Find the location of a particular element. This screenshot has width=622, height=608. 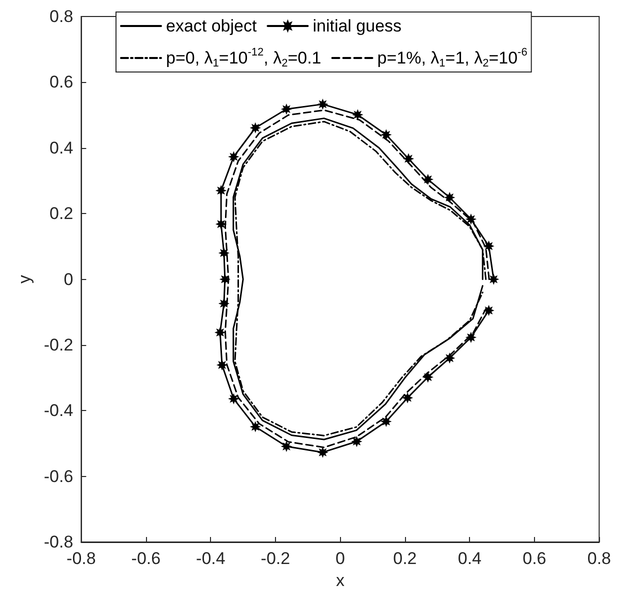

y-tick-label: -0.6 is located at coordinates (59, 476).